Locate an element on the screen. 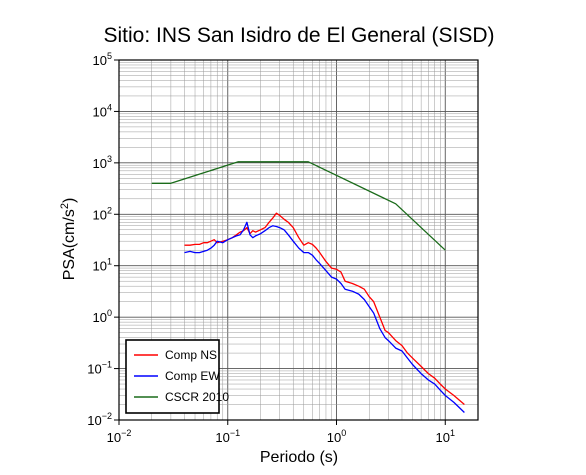 The width and height of the screenshot is (586, 475). x-tick-label: 10⁻² is located at coordinates (119, 436).